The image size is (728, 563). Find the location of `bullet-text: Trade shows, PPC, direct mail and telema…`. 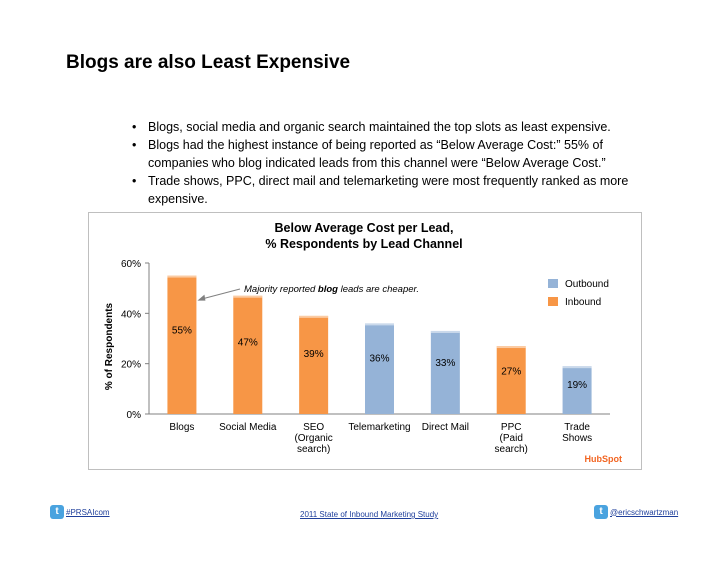

bullet-text: Trade shows, PPC, direct mail and telema… is located at coordinates (388, 190).